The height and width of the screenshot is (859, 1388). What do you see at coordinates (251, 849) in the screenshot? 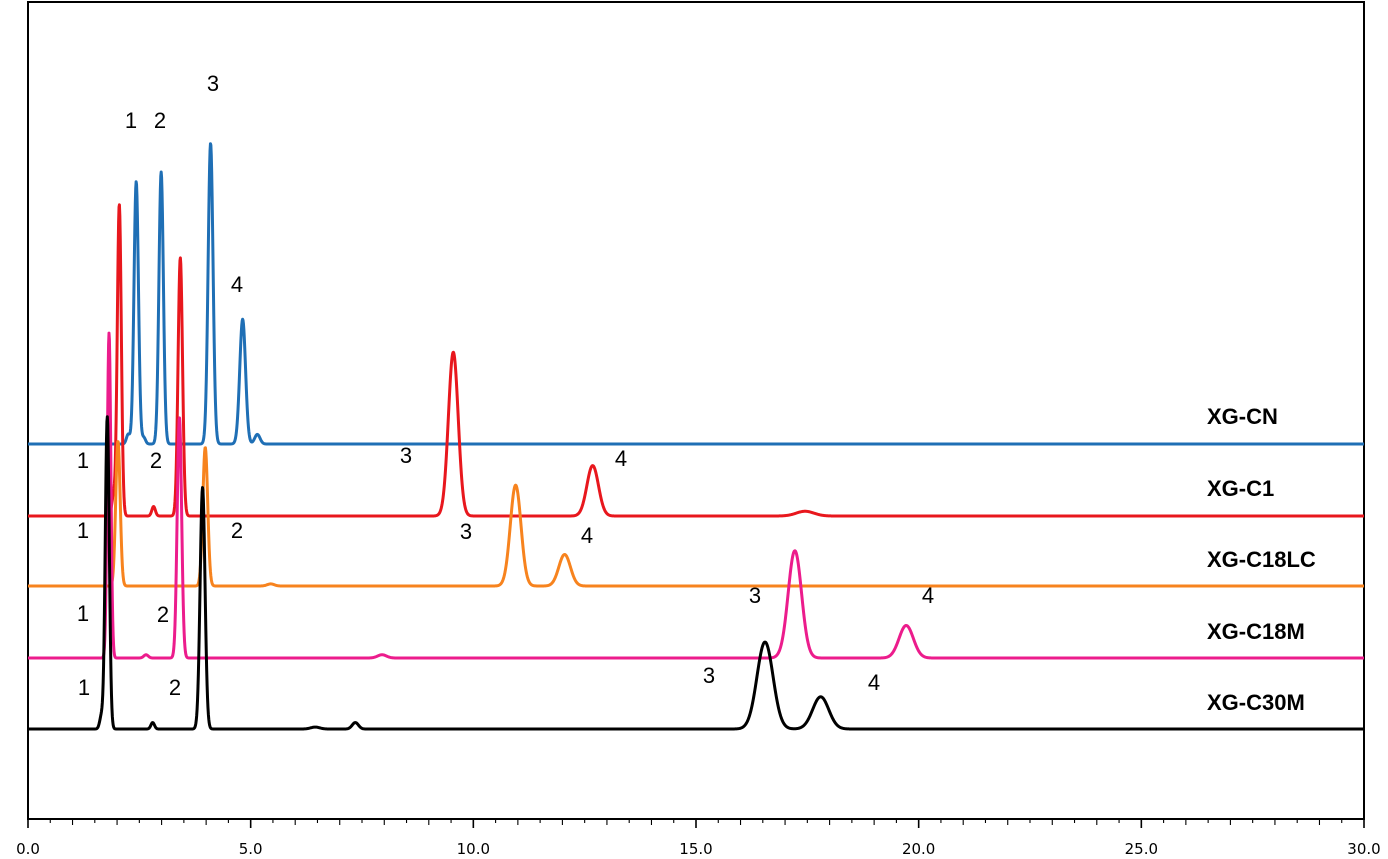
I see `x-tick-label: 5.0` at bounding box center [251, 849].